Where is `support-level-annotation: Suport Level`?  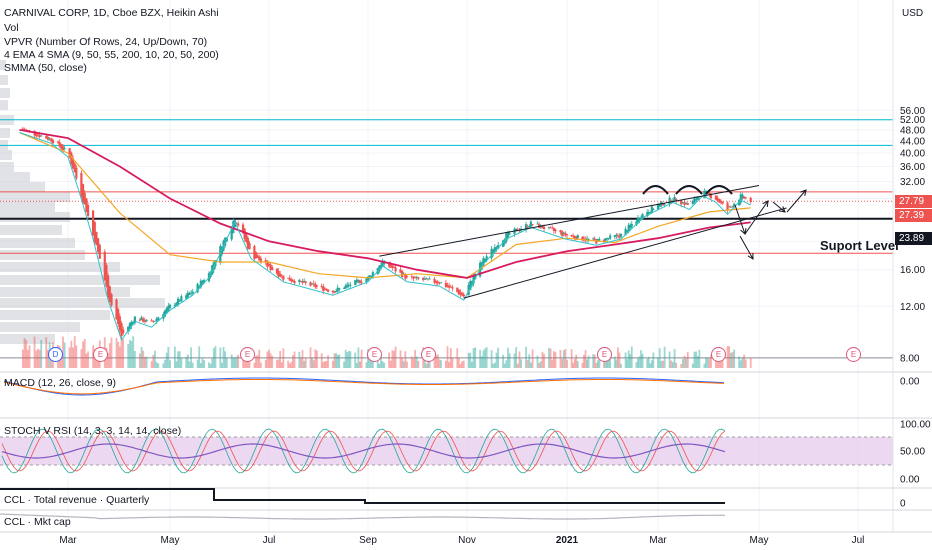
support-level-annotation: Suport Level is located at coordinates (859, 245).